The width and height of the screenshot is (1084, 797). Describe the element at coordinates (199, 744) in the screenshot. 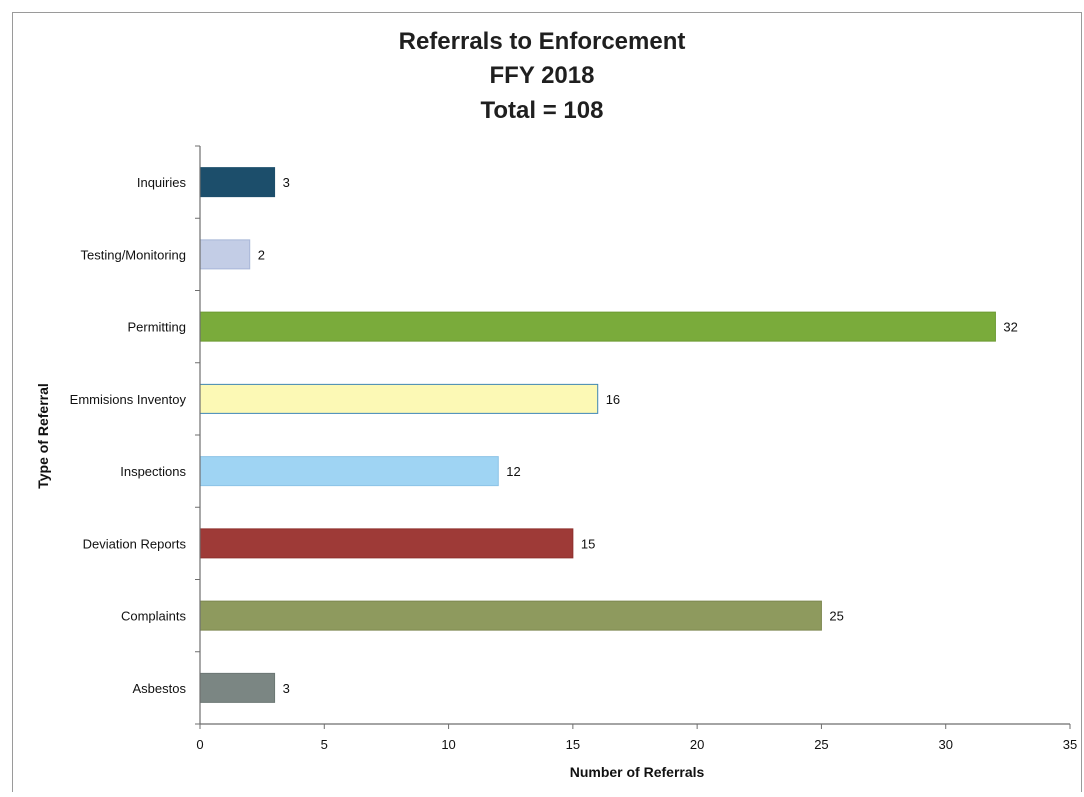

I see `x-tick-label: 0` at that location.